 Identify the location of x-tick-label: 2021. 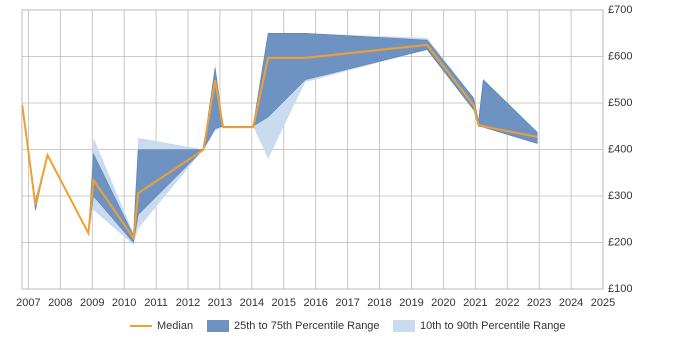
(475, 303).